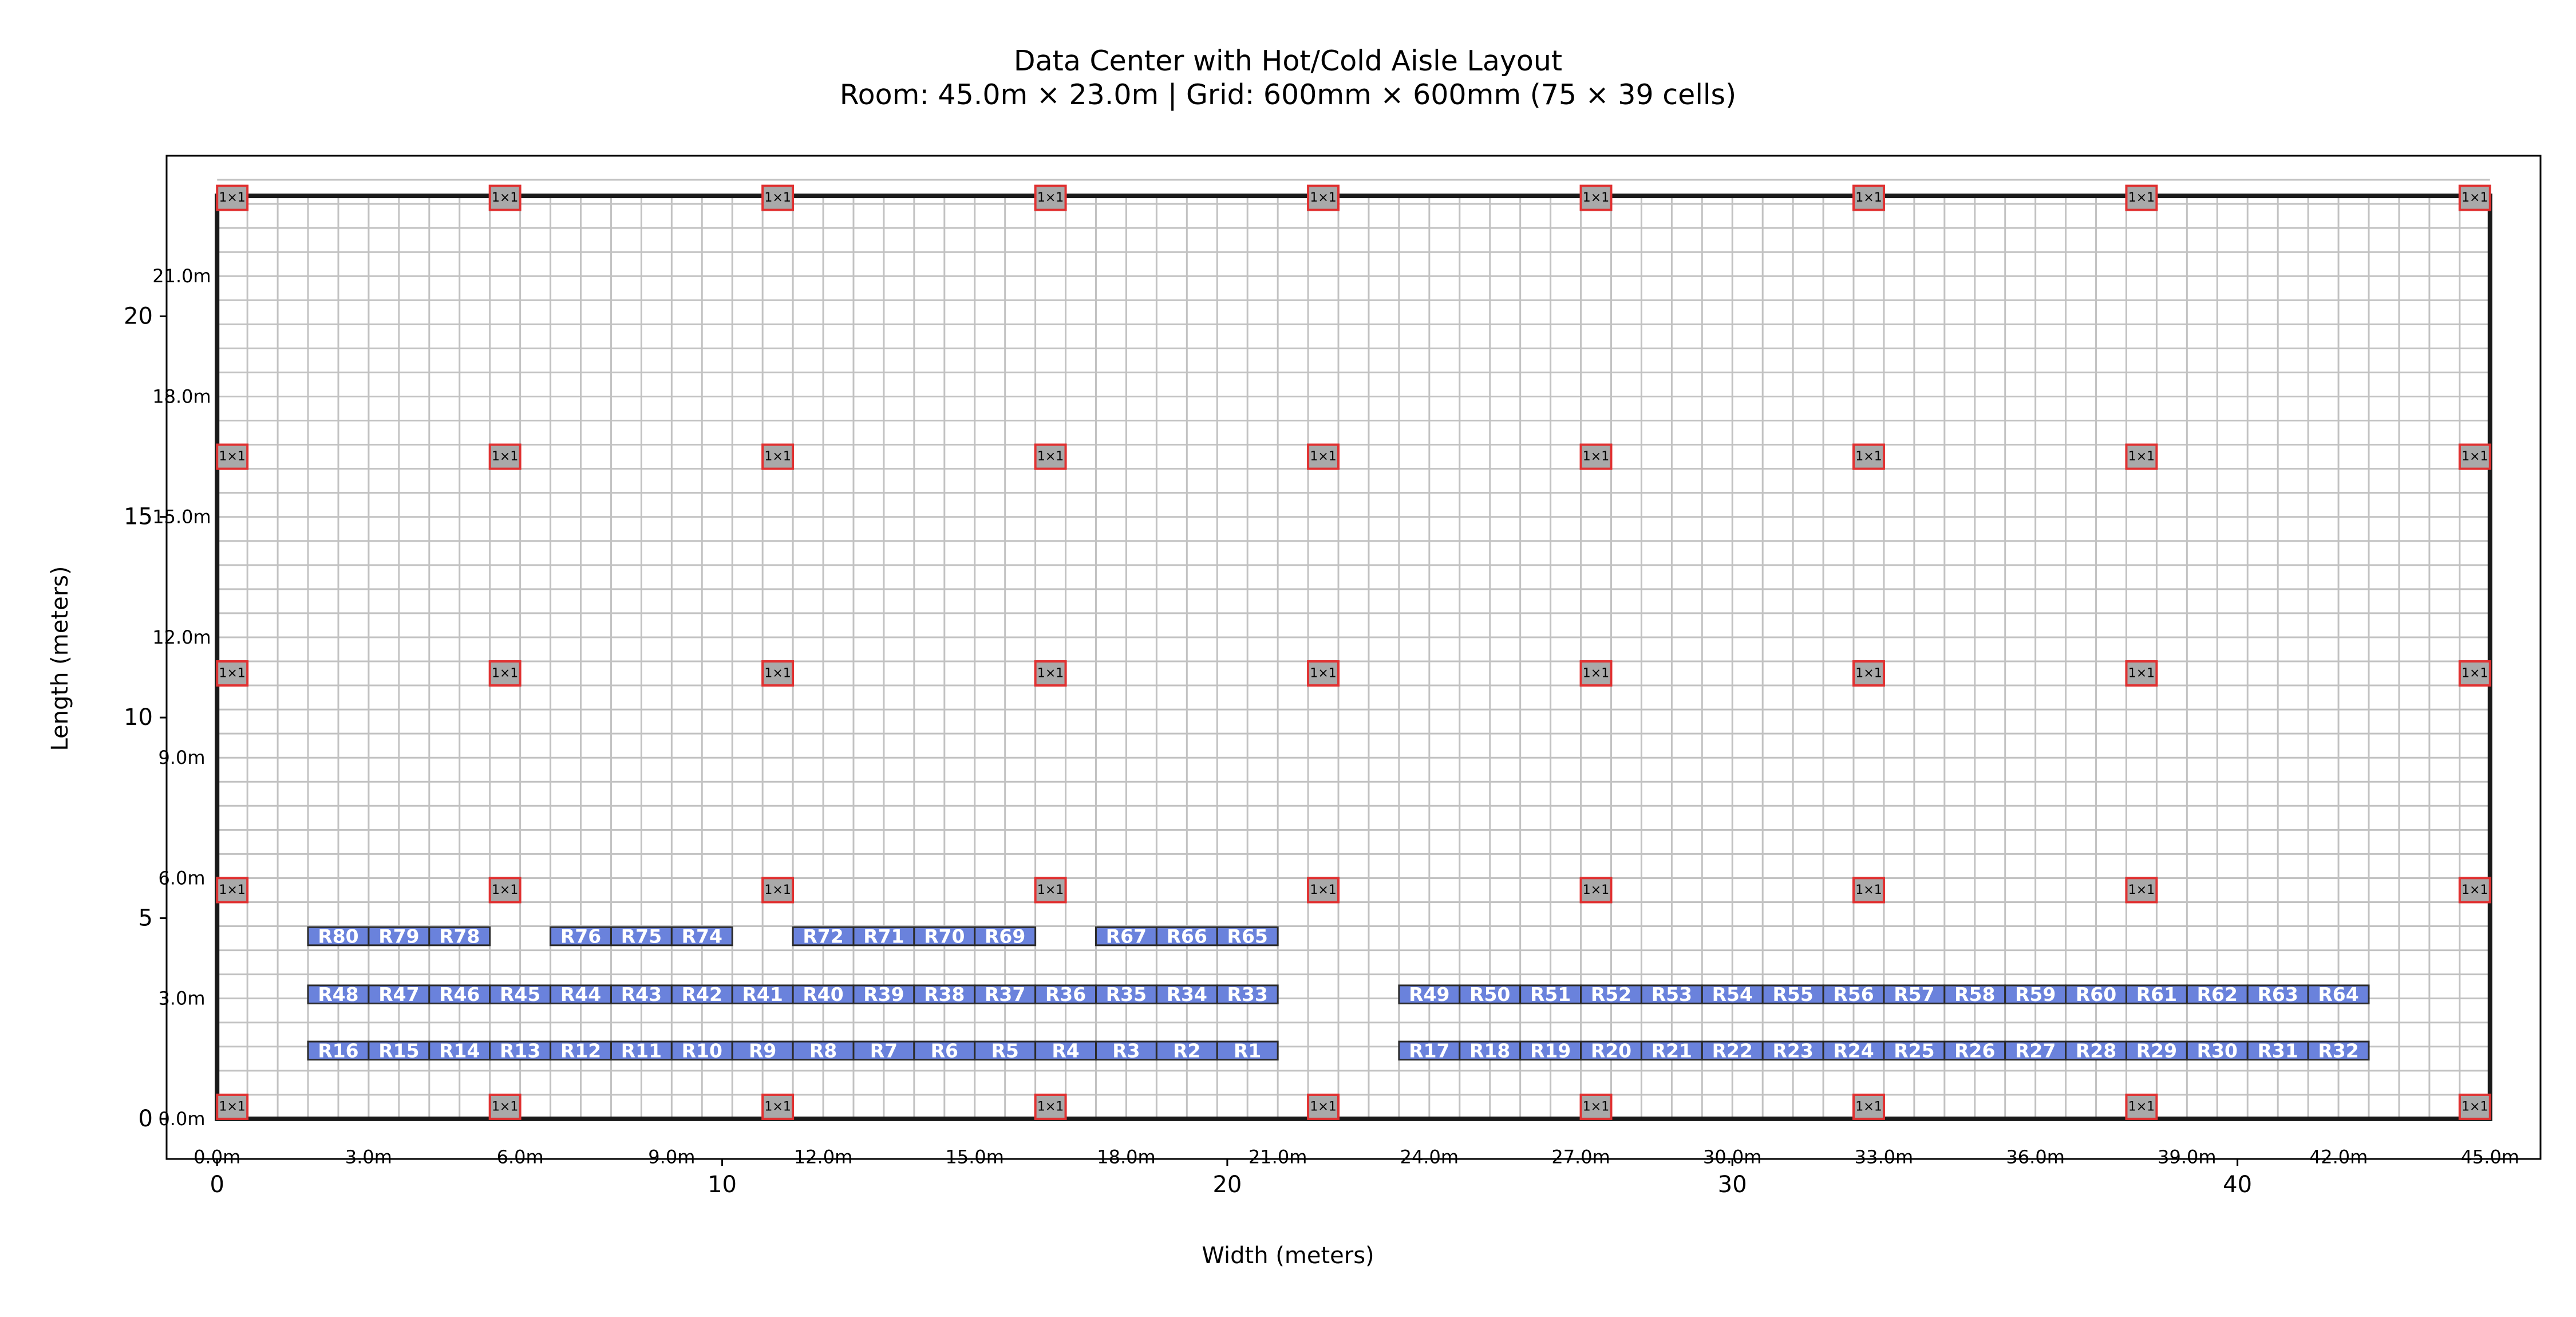 This screenshot has width=2576, height=1317. What do you see at coordinates (1186, 1050) in the screenshot?
I see `rack-label: R2` at bounding box center [1186, 1050].